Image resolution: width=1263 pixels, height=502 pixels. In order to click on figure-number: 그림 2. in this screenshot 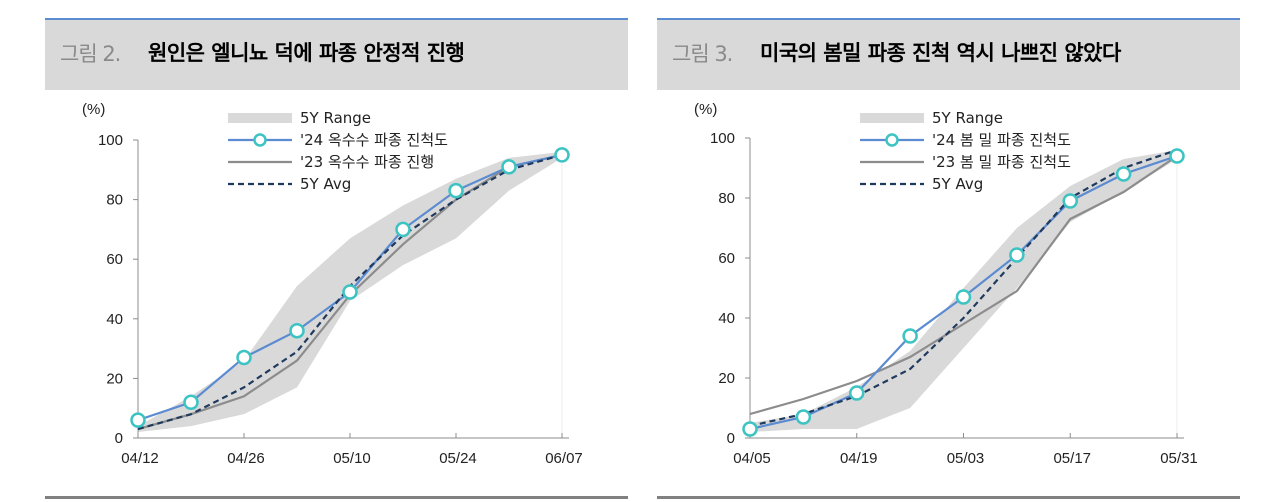, I will do `click(90, 54)`.